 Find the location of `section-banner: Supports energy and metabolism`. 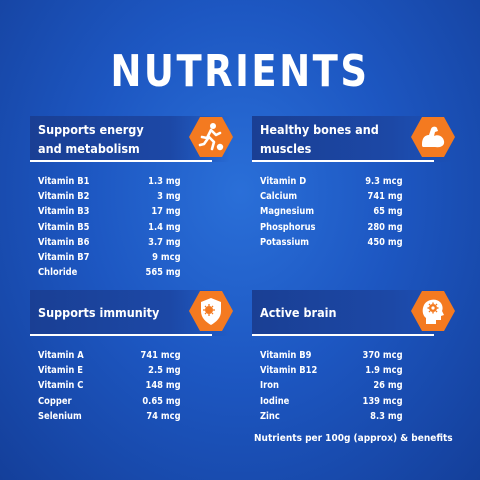

section-banner: Supports energy and metabolism is located at coordinates (131, 139).